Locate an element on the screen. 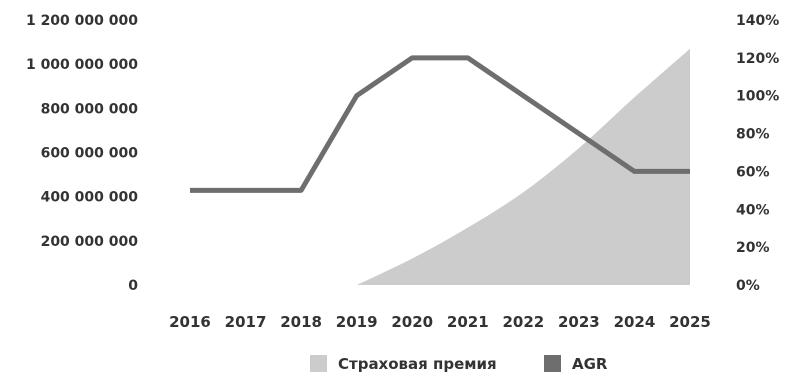  x-tick-label: 2024 is located at coordinates (635, 322).